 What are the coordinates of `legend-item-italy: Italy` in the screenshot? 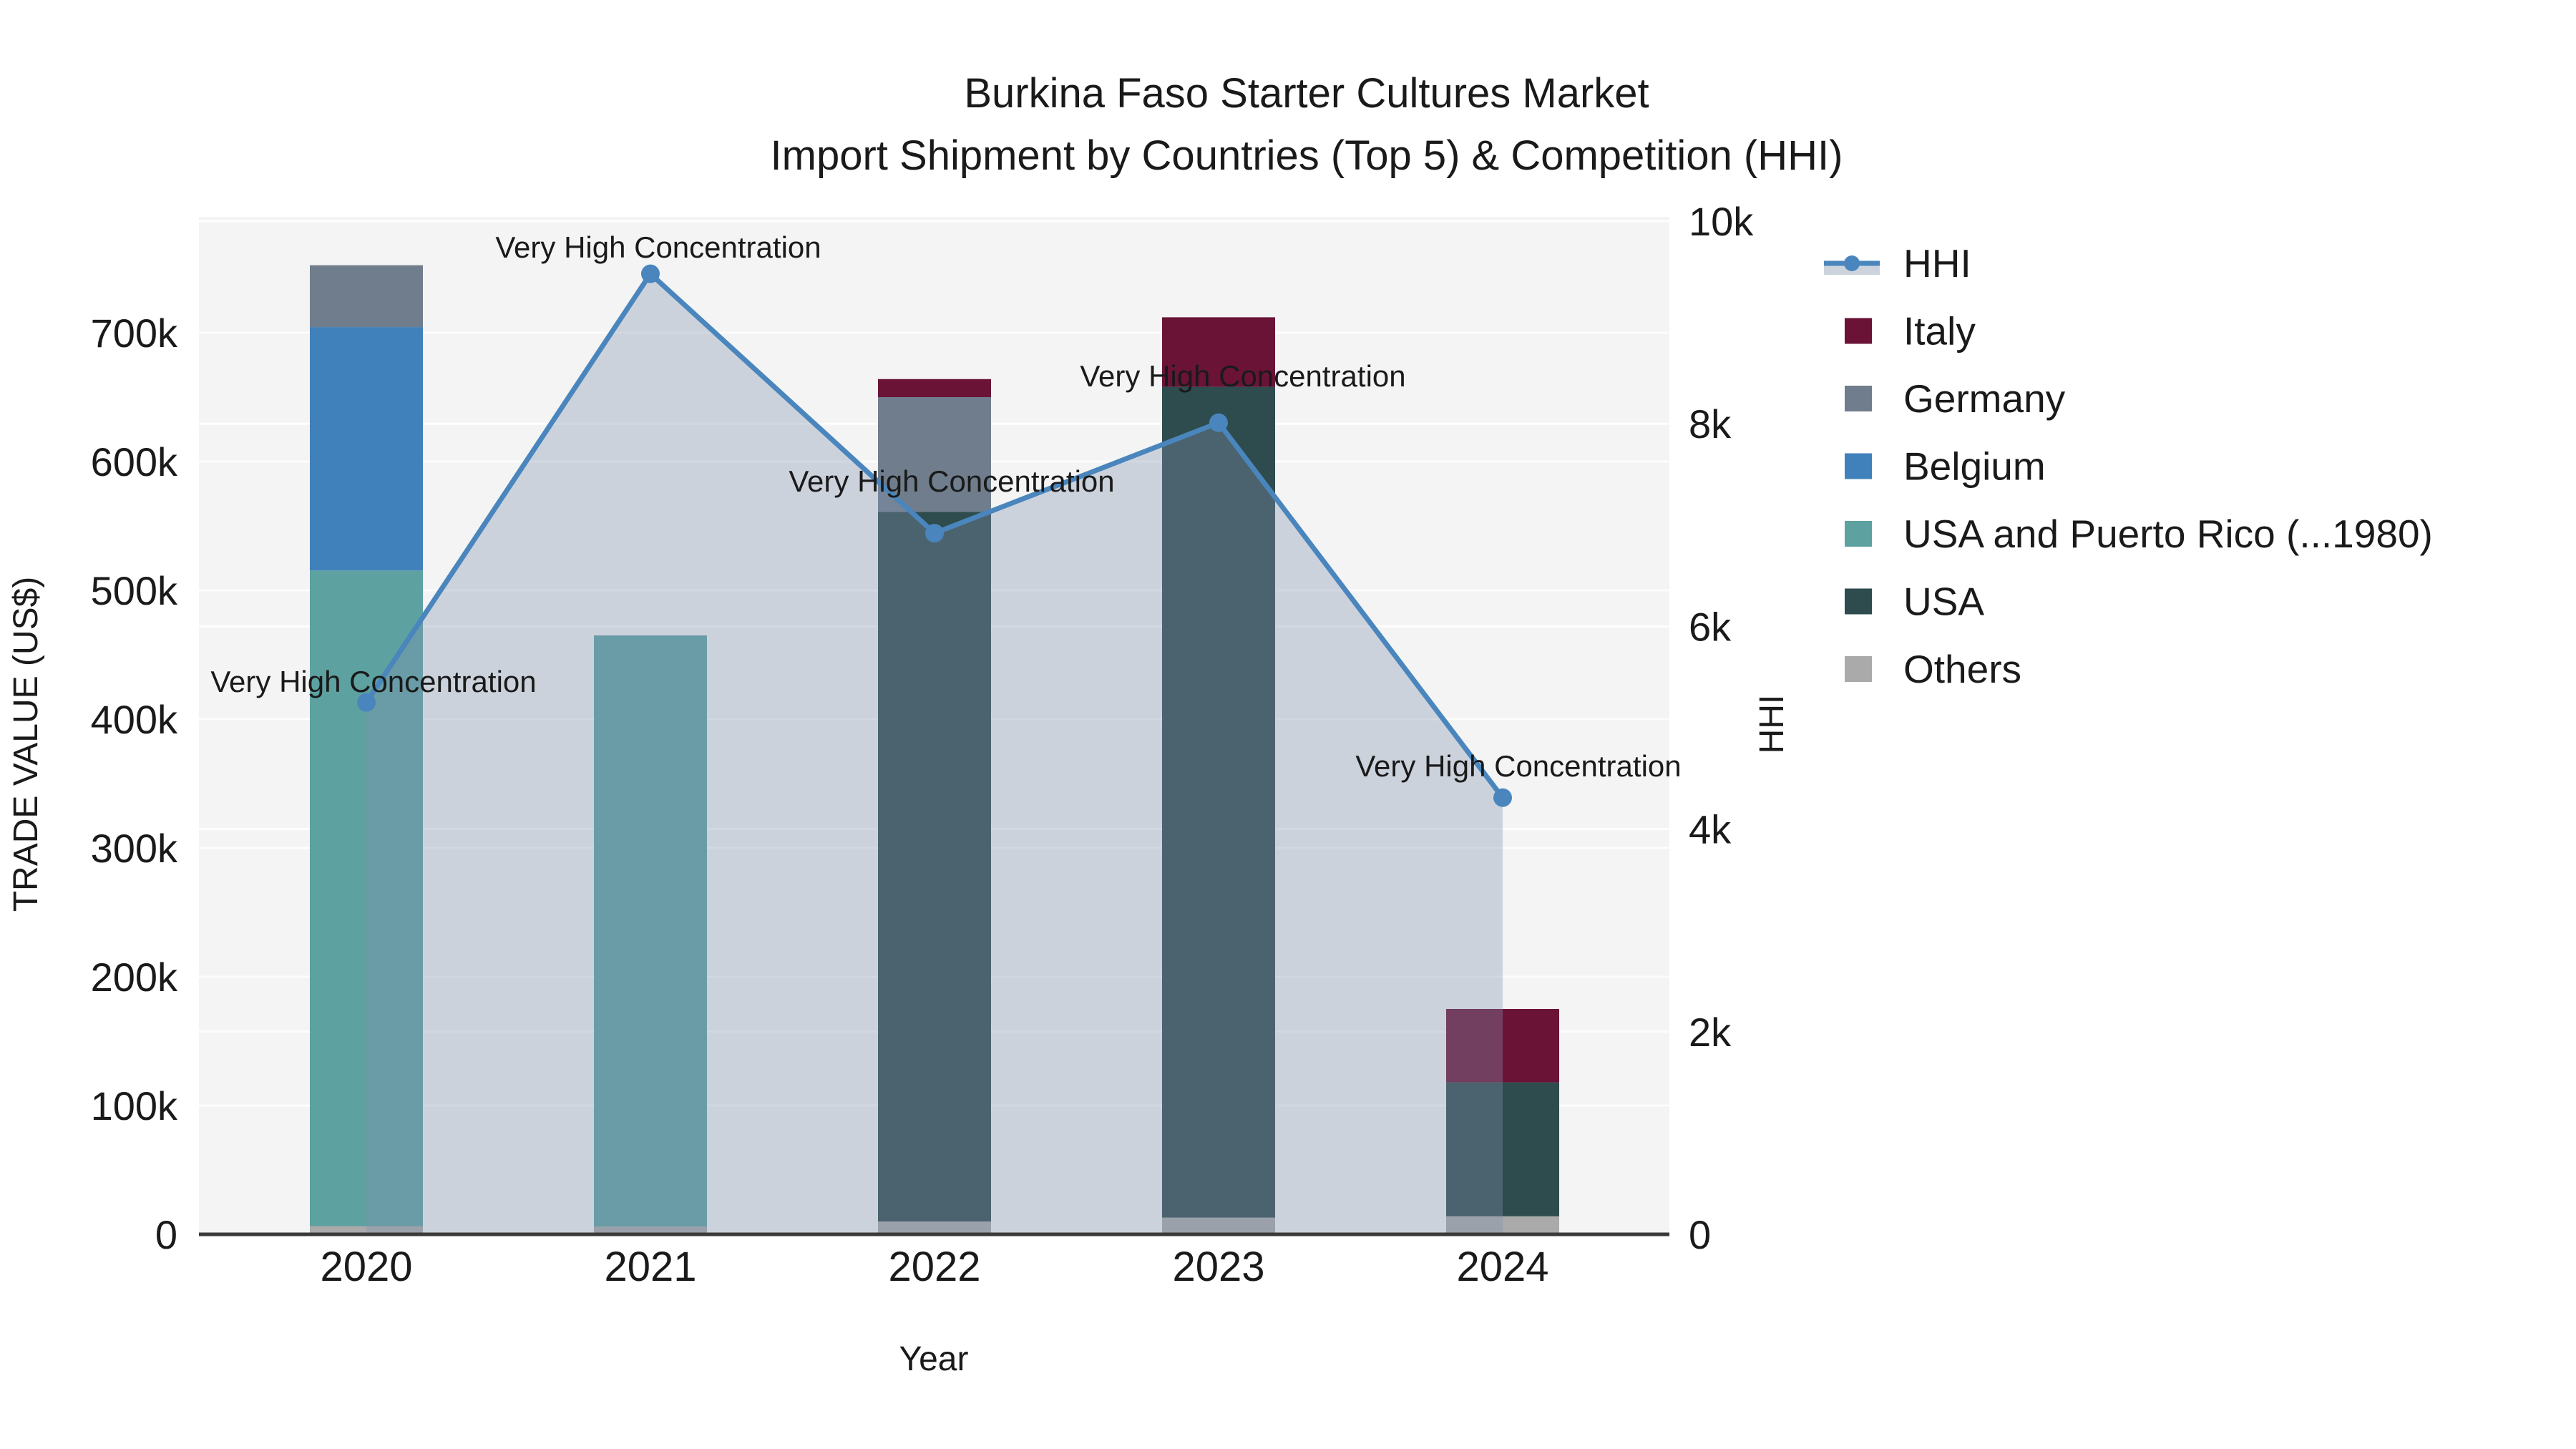 It's located at (1910, 331).